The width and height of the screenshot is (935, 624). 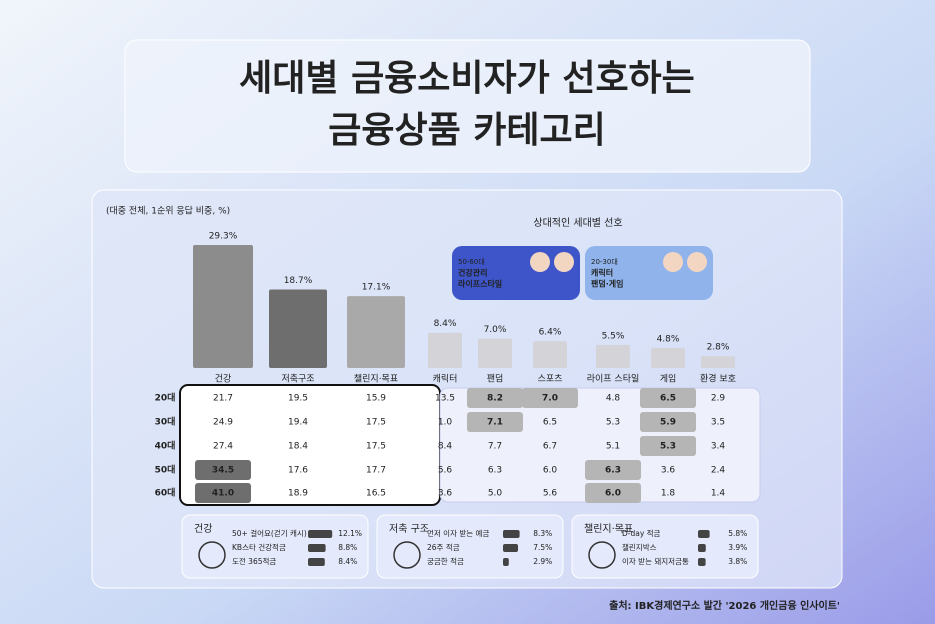 I want to click on card, so click(x=665, y=546).